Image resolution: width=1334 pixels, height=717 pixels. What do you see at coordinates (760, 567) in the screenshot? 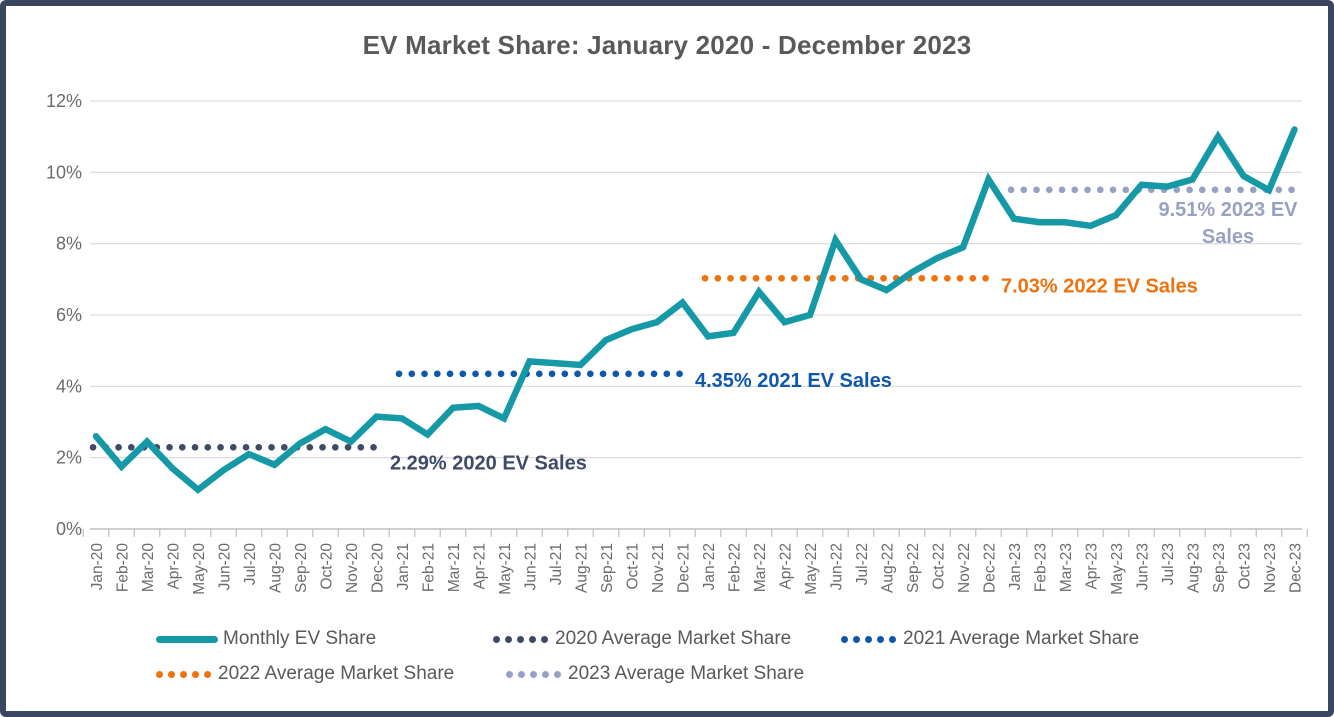
I see `x-axis-label: Mar-22` at bounding box center [760, 567].